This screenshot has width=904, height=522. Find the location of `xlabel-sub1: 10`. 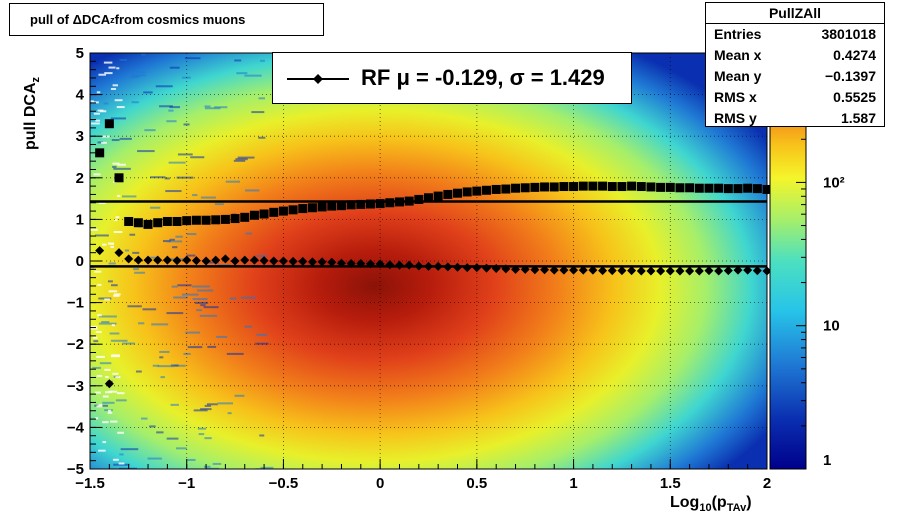

xlabel-sub1: 10 is located at coordinates (705, 508).